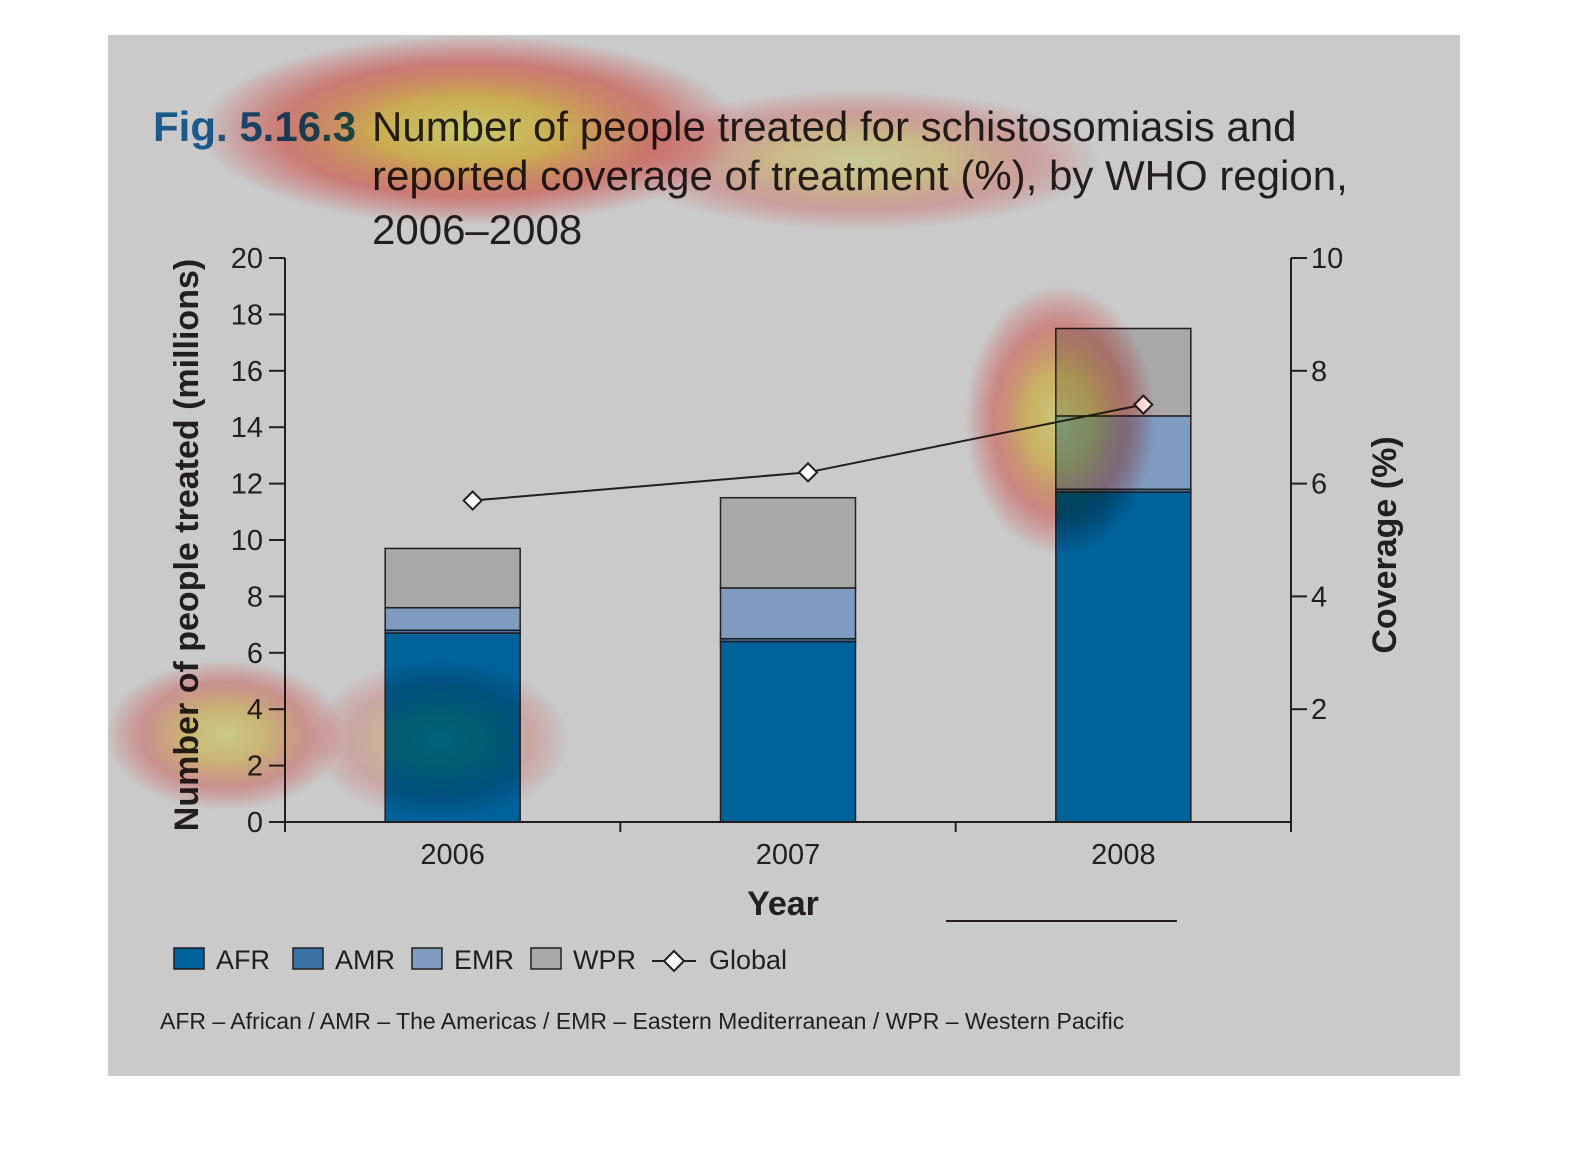 The image size is (1574, 1174). I want to click on legend-swatch-wpr, so click(546, 958).